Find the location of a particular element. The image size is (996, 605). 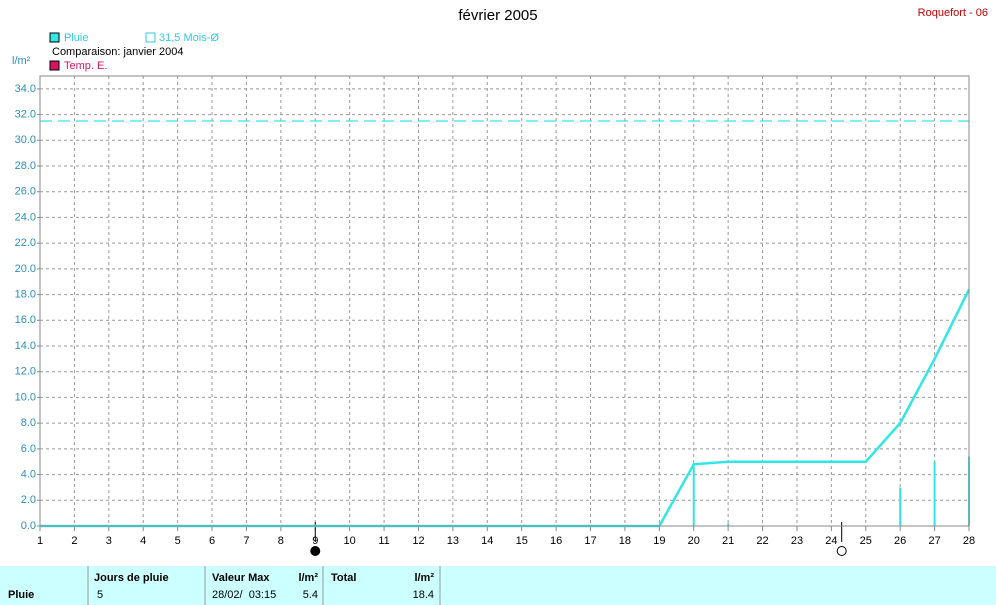

table-cell: 5.4 is located at coordinates (310, 595).